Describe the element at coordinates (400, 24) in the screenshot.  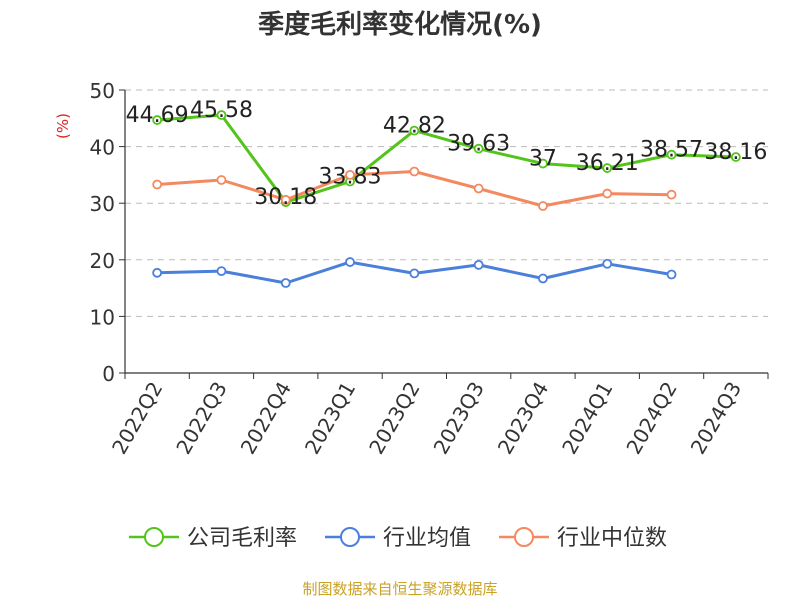
I see `chart-title: 季度毛利率变化情况(%)` at that location.